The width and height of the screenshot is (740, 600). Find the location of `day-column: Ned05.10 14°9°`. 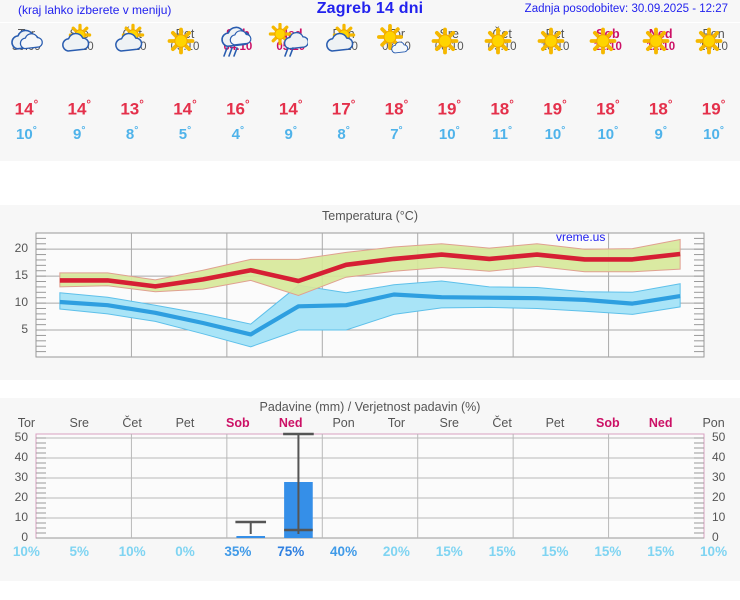

day-column: Ned05.10 14°9° is located at coordinates (290, 84).